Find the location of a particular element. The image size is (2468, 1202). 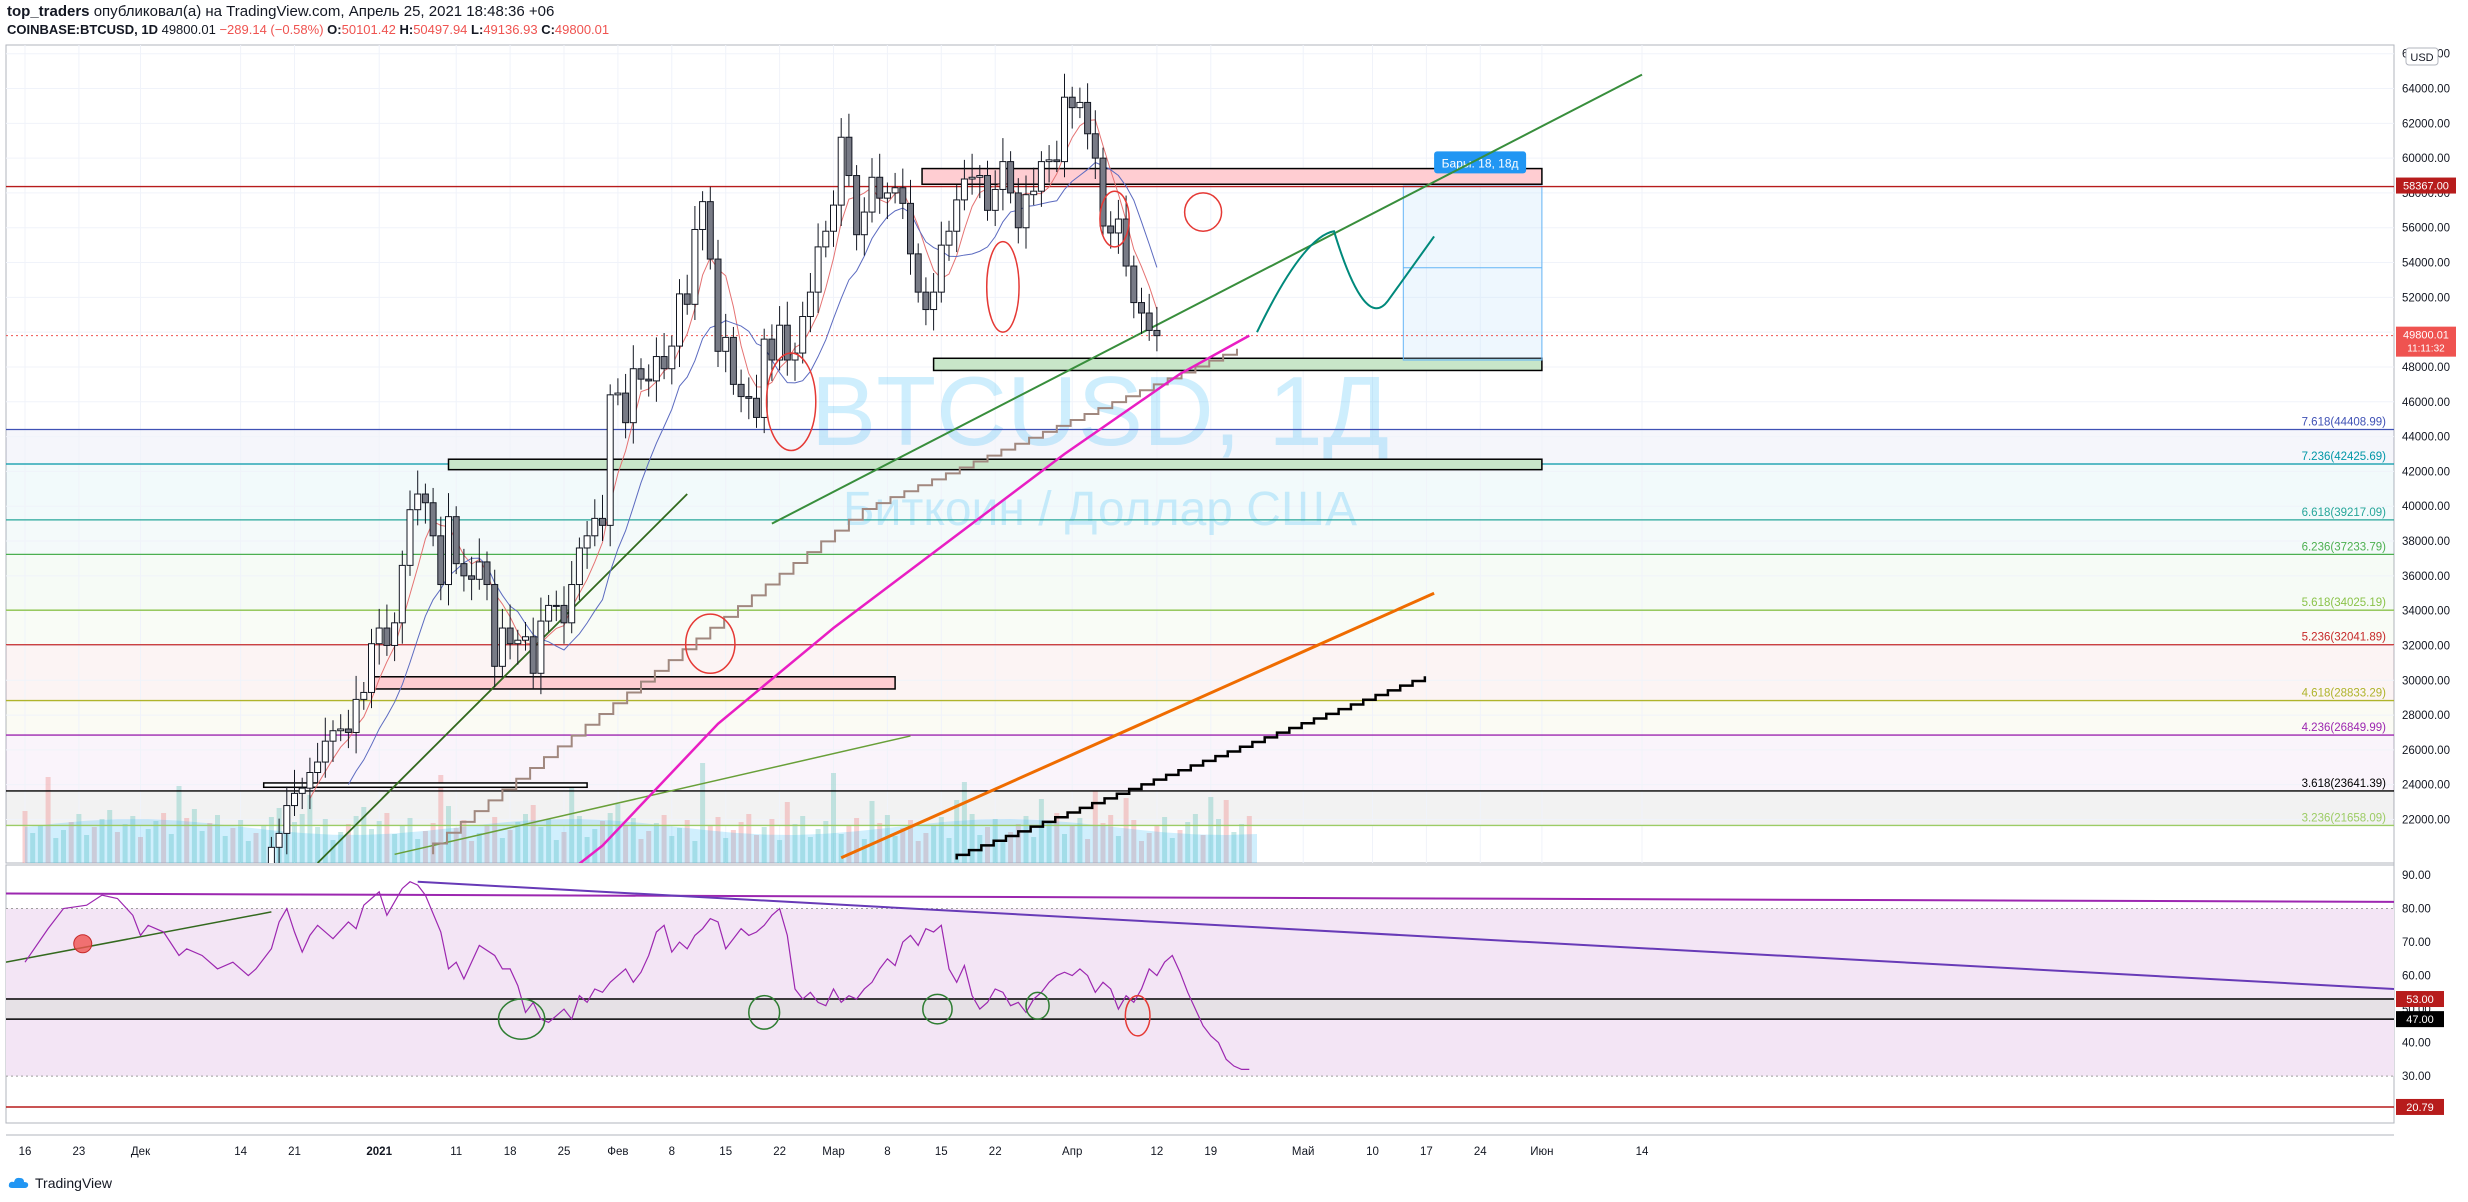

orange-ma is located at coordinates (1137, 725).